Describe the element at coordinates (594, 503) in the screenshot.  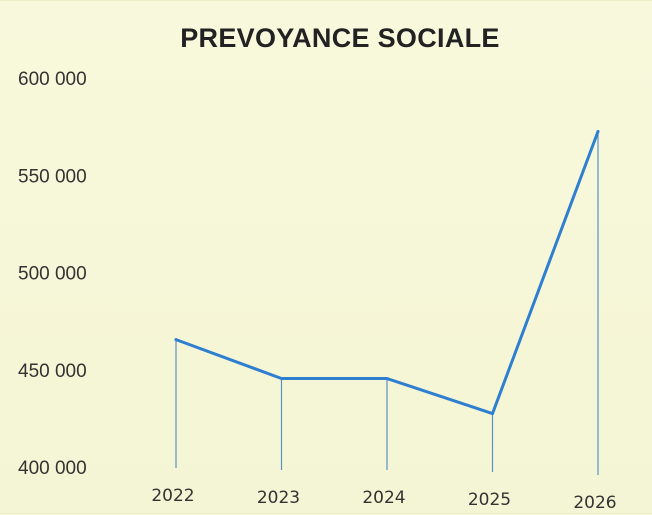
I see `x-tick-label: 2026` at that location.